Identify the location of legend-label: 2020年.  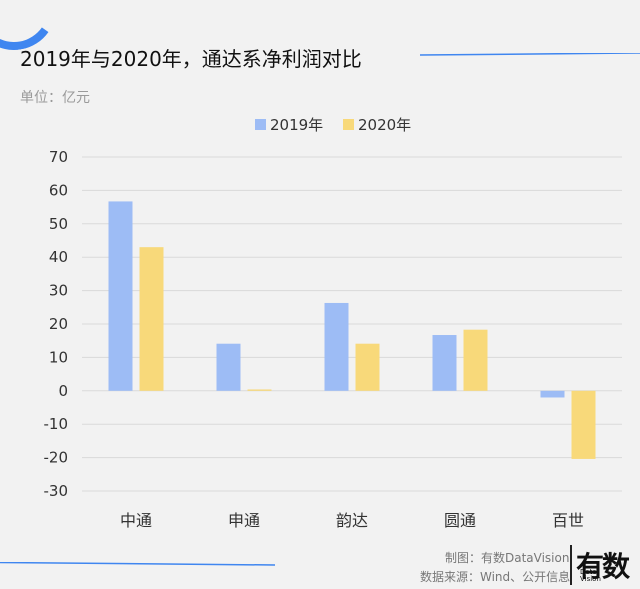
(384, 125).